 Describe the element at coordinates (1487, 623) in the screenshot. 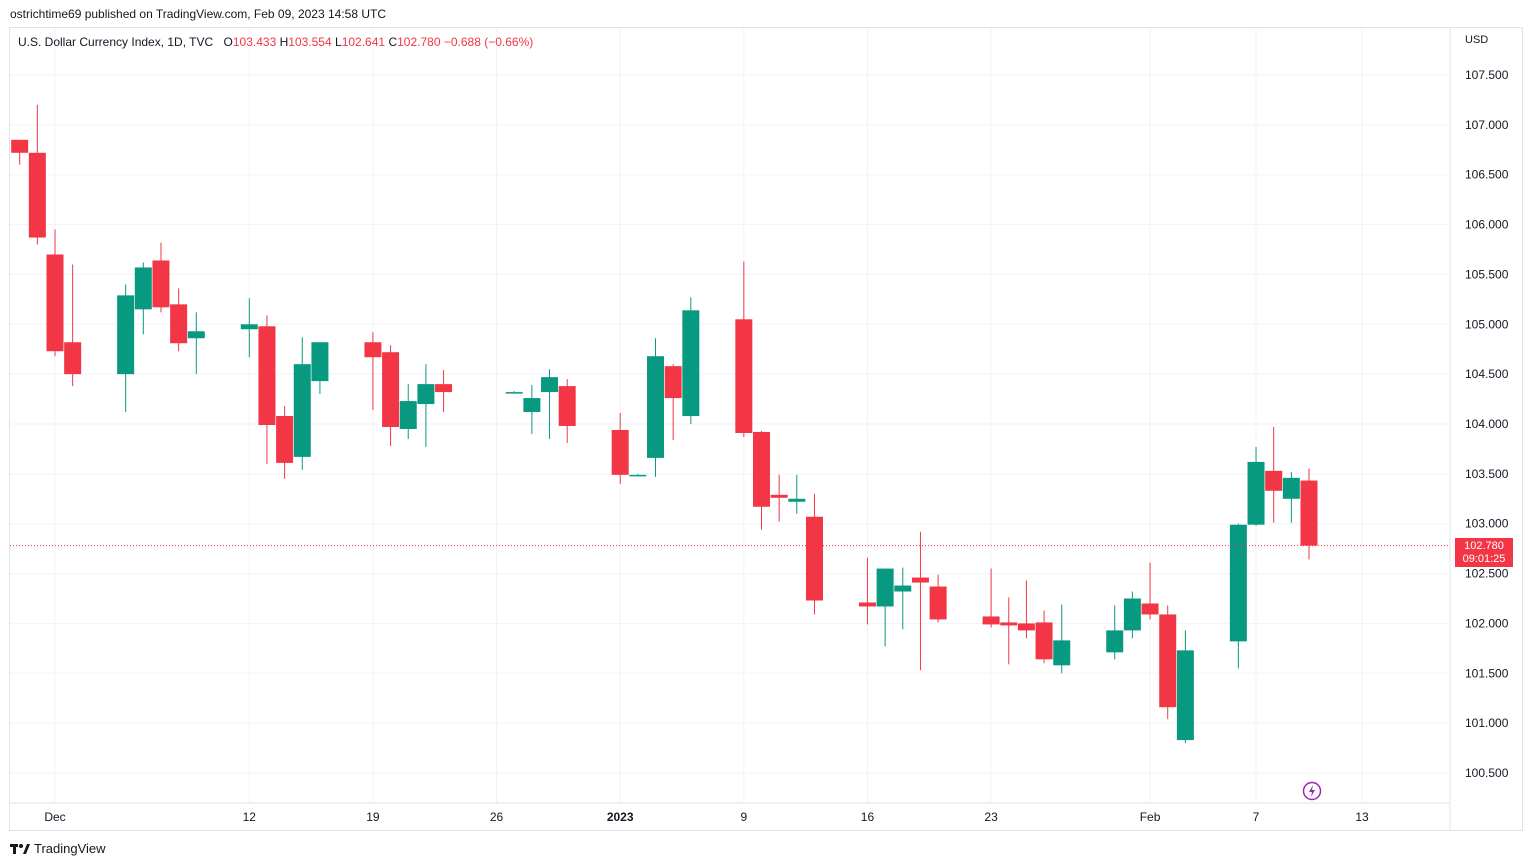

I see `y-tick-label: 102.000` at that location.